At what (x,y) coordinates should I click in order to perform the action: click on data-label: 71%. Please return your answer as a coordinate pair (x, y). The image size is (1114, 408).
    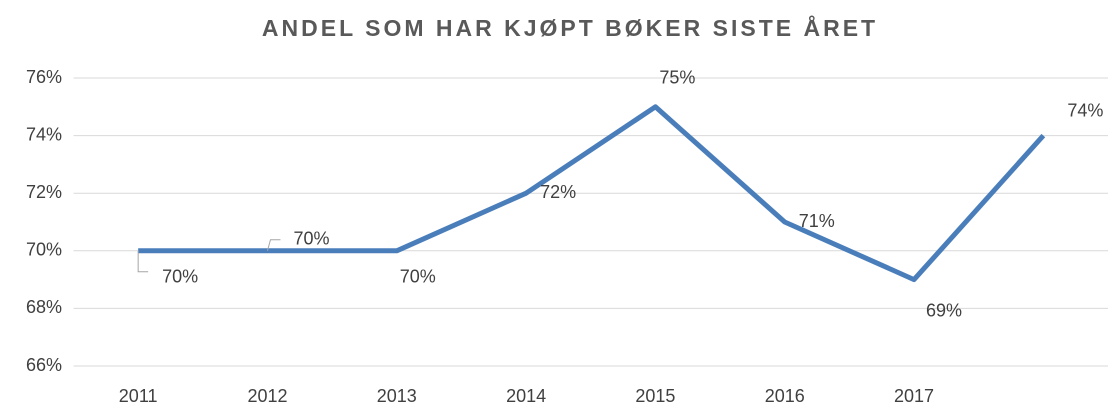
    Looking at the image, I should click on (817, 221).